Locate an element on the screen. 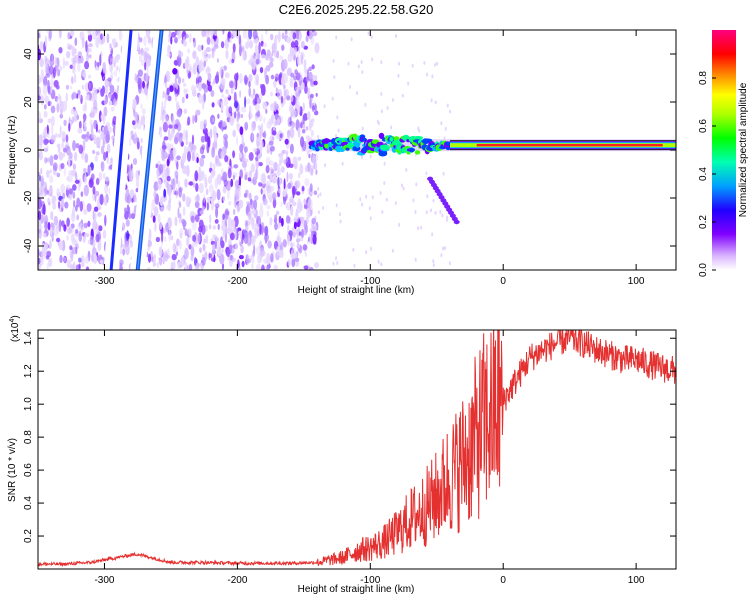  top-y-tick-label: -20 is located at coordinates (28, 197).